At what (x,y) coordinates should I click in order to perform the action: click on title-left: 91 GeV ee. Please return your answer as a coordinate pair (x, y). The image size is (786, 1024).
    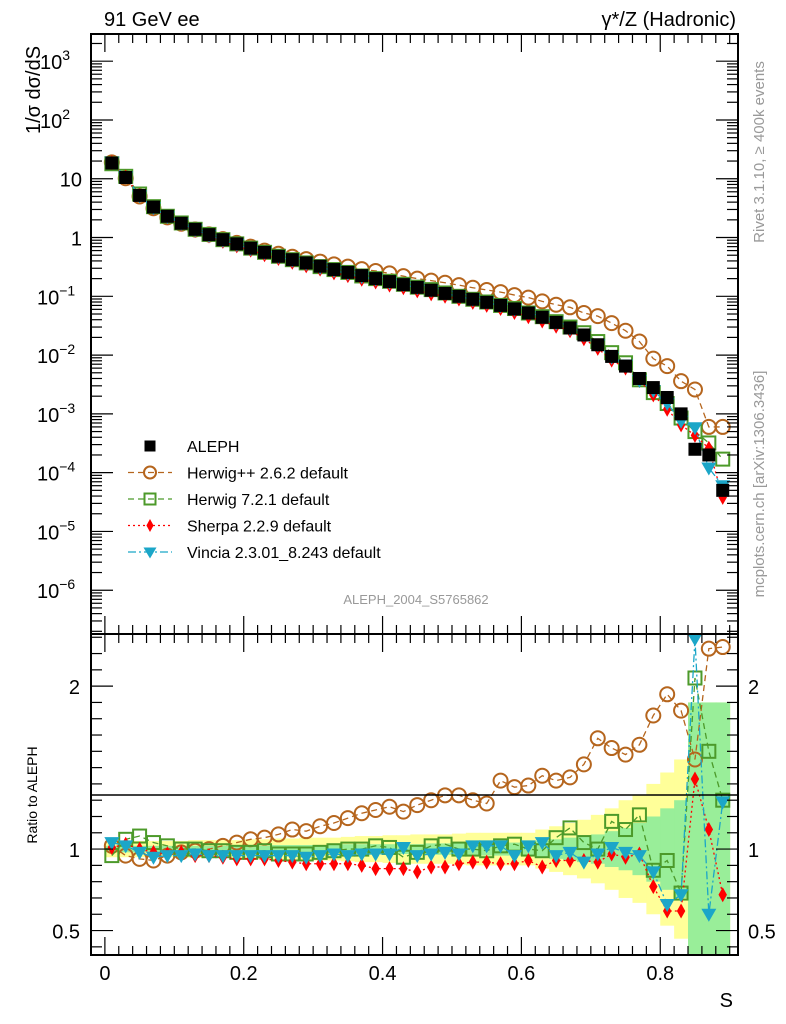
    Looking at the image, I should click on (152, 20).